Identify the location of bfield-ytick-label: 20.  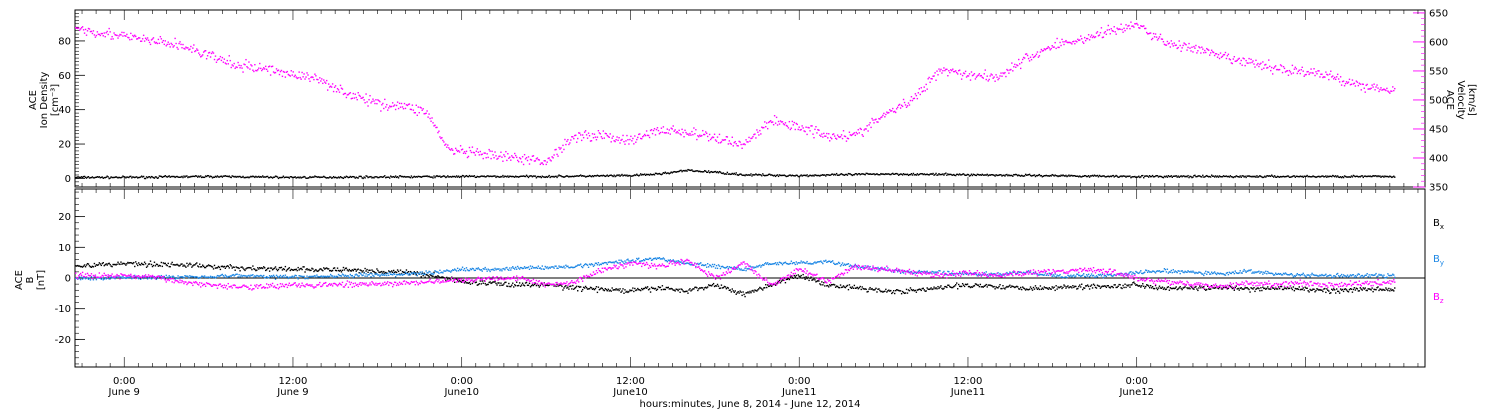
(64, 217).